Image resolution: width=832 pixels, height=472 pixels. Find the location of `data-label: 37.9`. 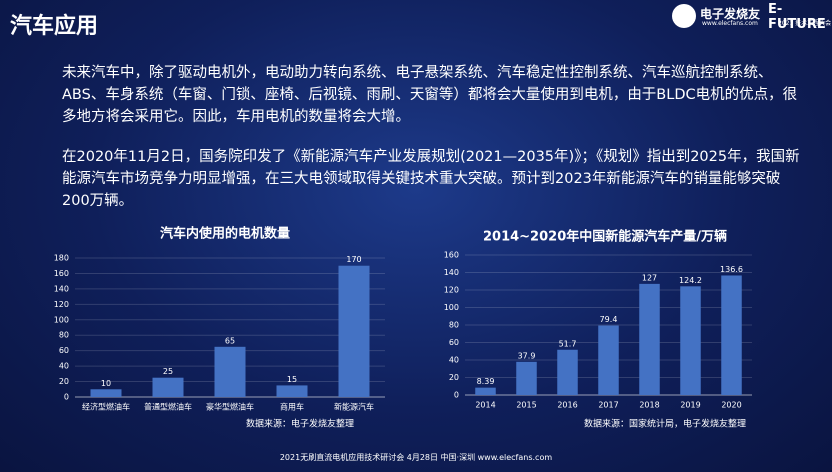

data-label: 37.9 is located at coordinates (527, 355).